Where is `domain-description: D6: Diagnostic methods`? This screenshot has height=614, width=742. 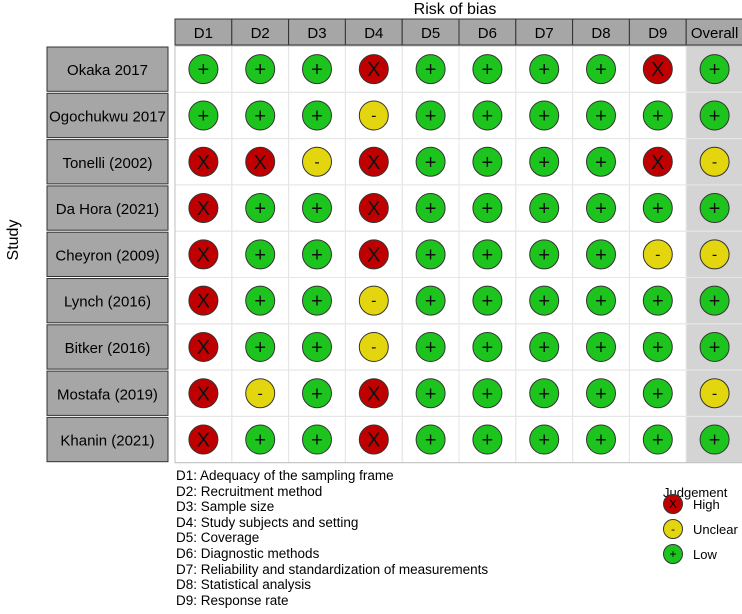
domain-description: D6: Diagnostic methods is located at coordinates (248, 553).